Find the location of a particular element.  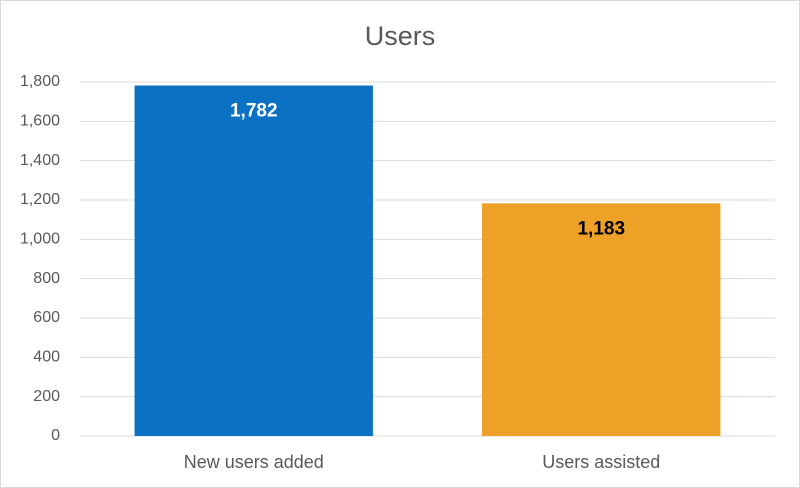

x-tick-label: Users assisted is located at coordinates (601, 462).